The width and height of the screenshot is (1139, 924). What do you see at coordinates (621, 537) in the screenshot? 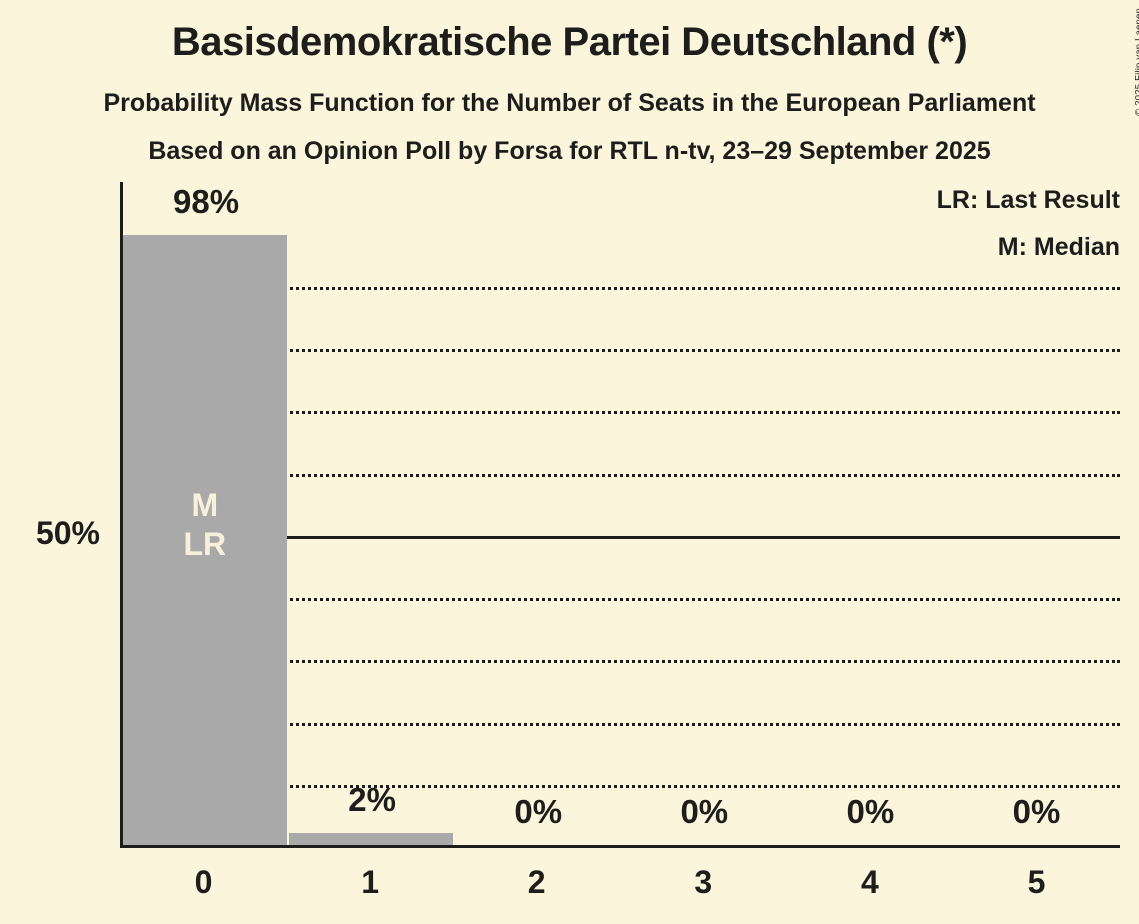
I see `fifty-percent-line` at bounding box center [621, 537].